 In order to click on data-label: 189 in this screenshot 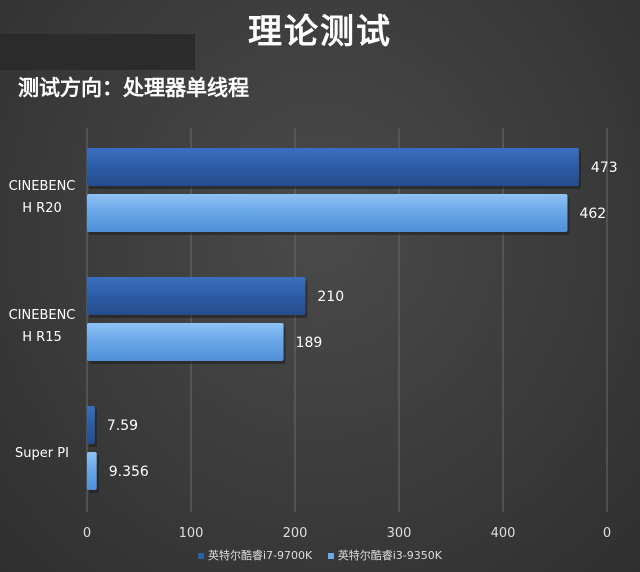, I will do `click(309, 343)`.